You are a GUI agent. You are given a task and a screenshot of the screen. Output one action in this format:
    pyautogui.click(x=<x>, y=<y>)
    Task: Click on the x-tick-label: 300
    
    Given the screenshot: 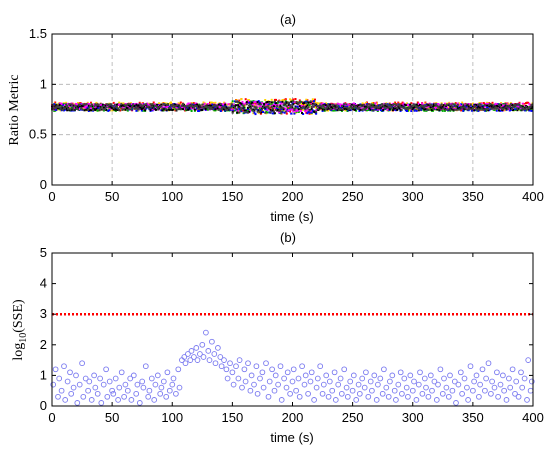 What is the action you would take?
    pyautogui.click(x=413, y=196)
    